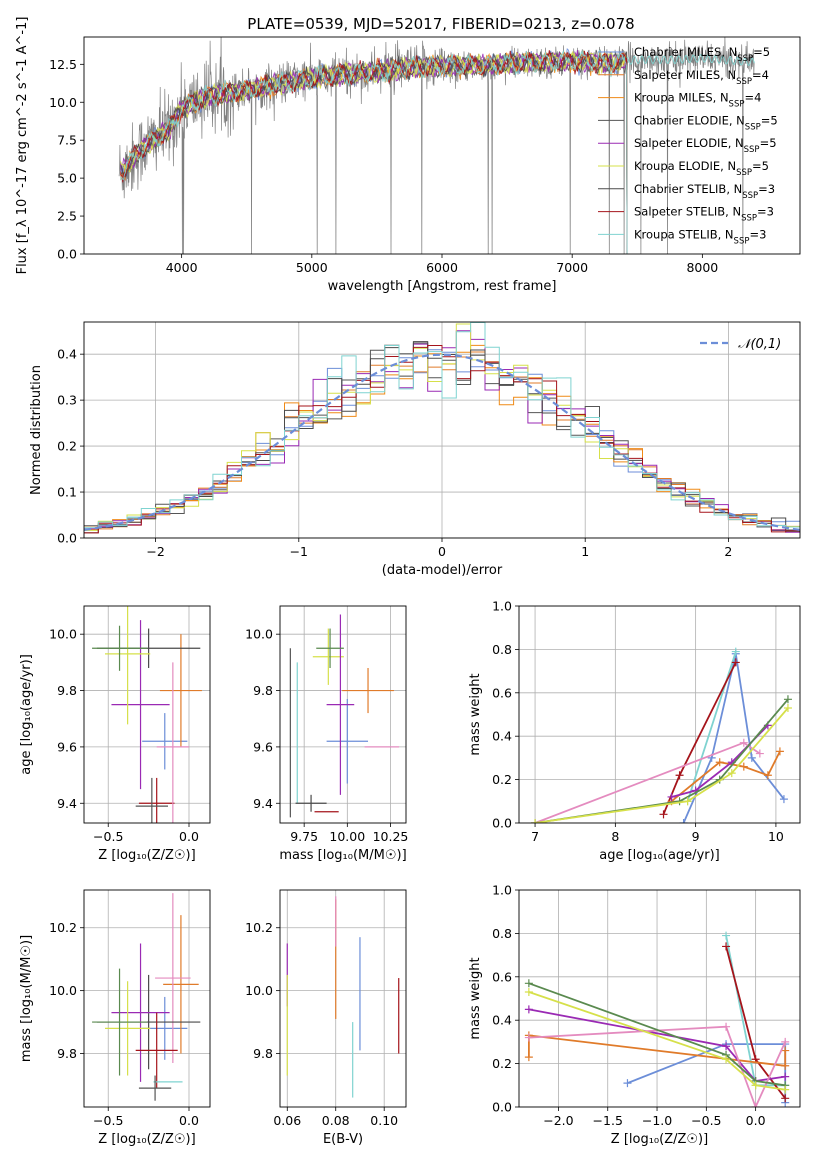  I want to click on x-tick-label: 9.75, so click(304, 836).